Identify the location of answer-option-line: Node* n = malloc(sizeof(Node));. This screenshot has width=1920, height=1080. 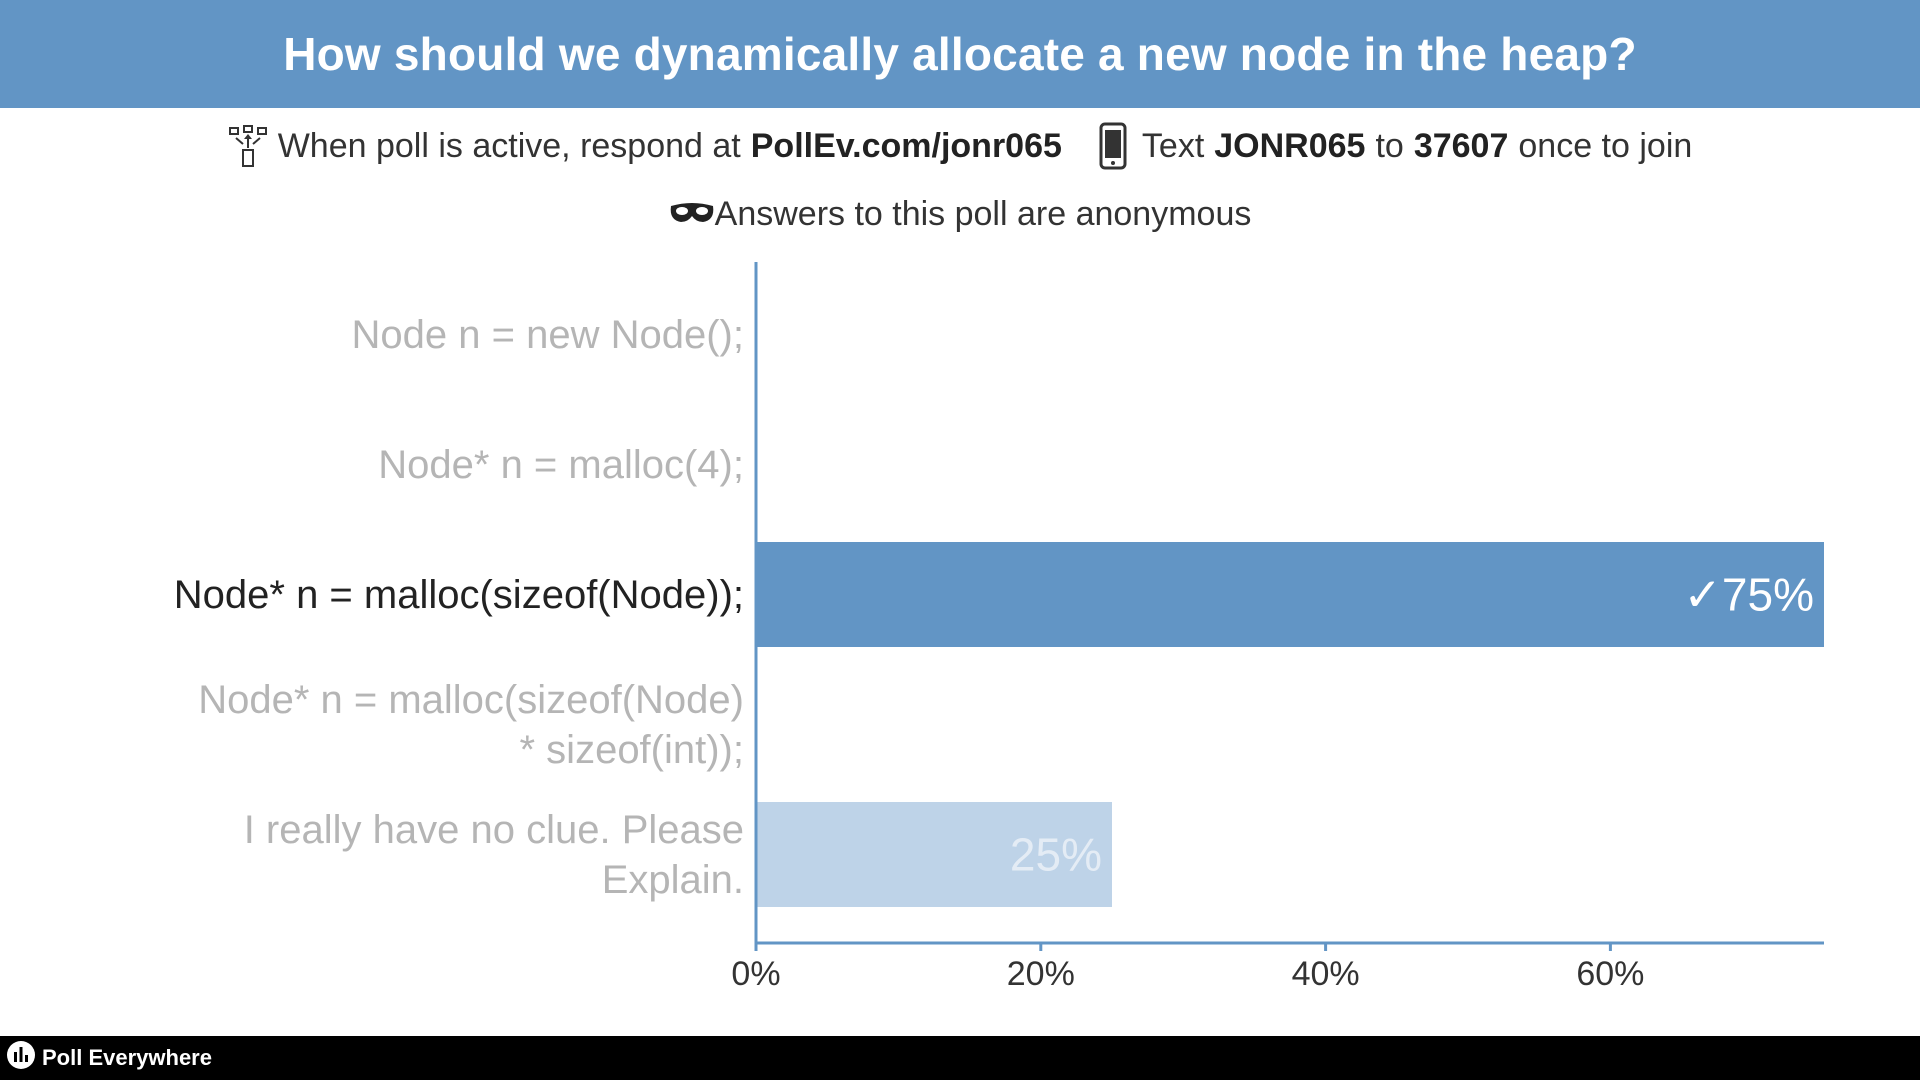
(458, 594).